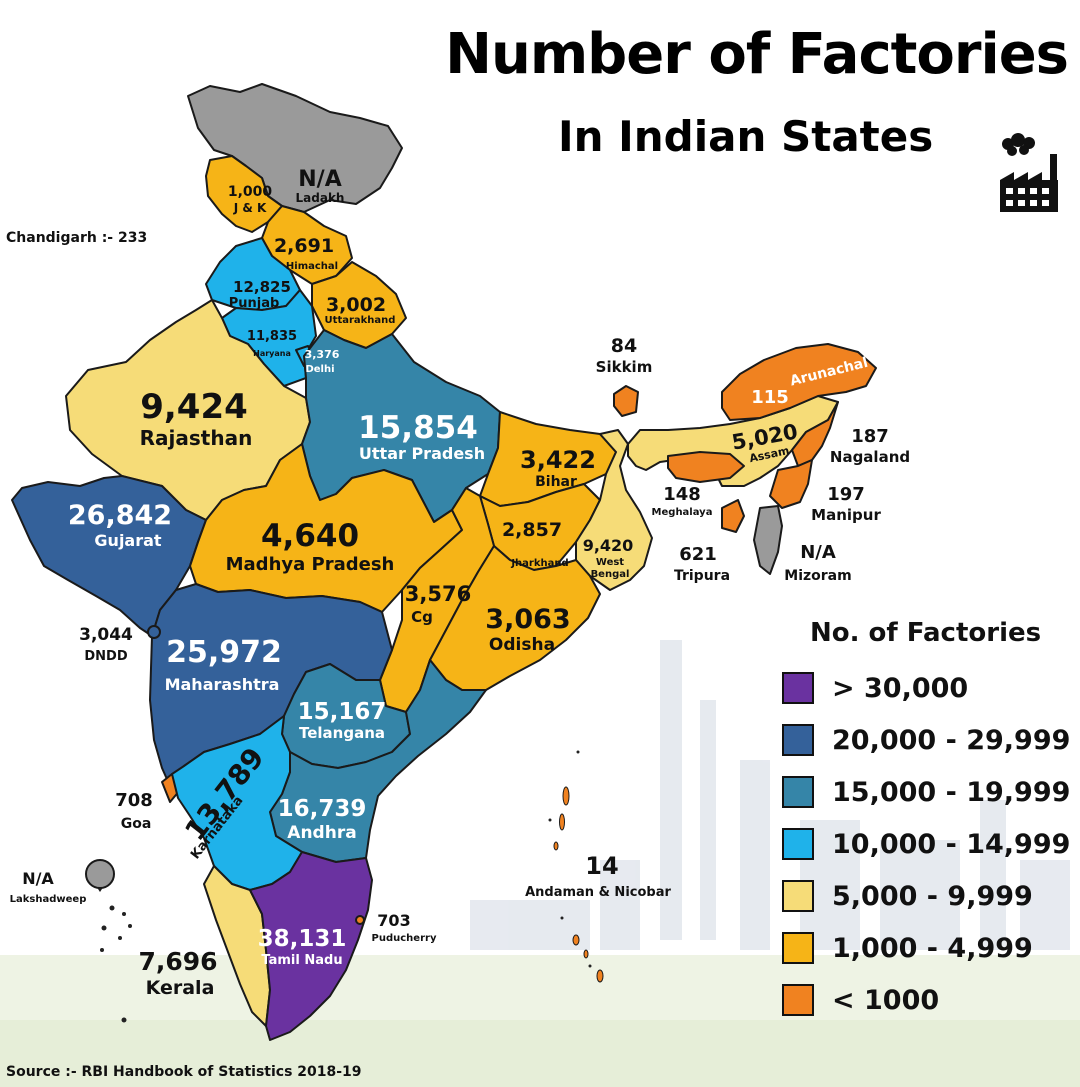  Describe the element at coordinates (614, 510) in the screenshot. I see `state-wb` at that location.